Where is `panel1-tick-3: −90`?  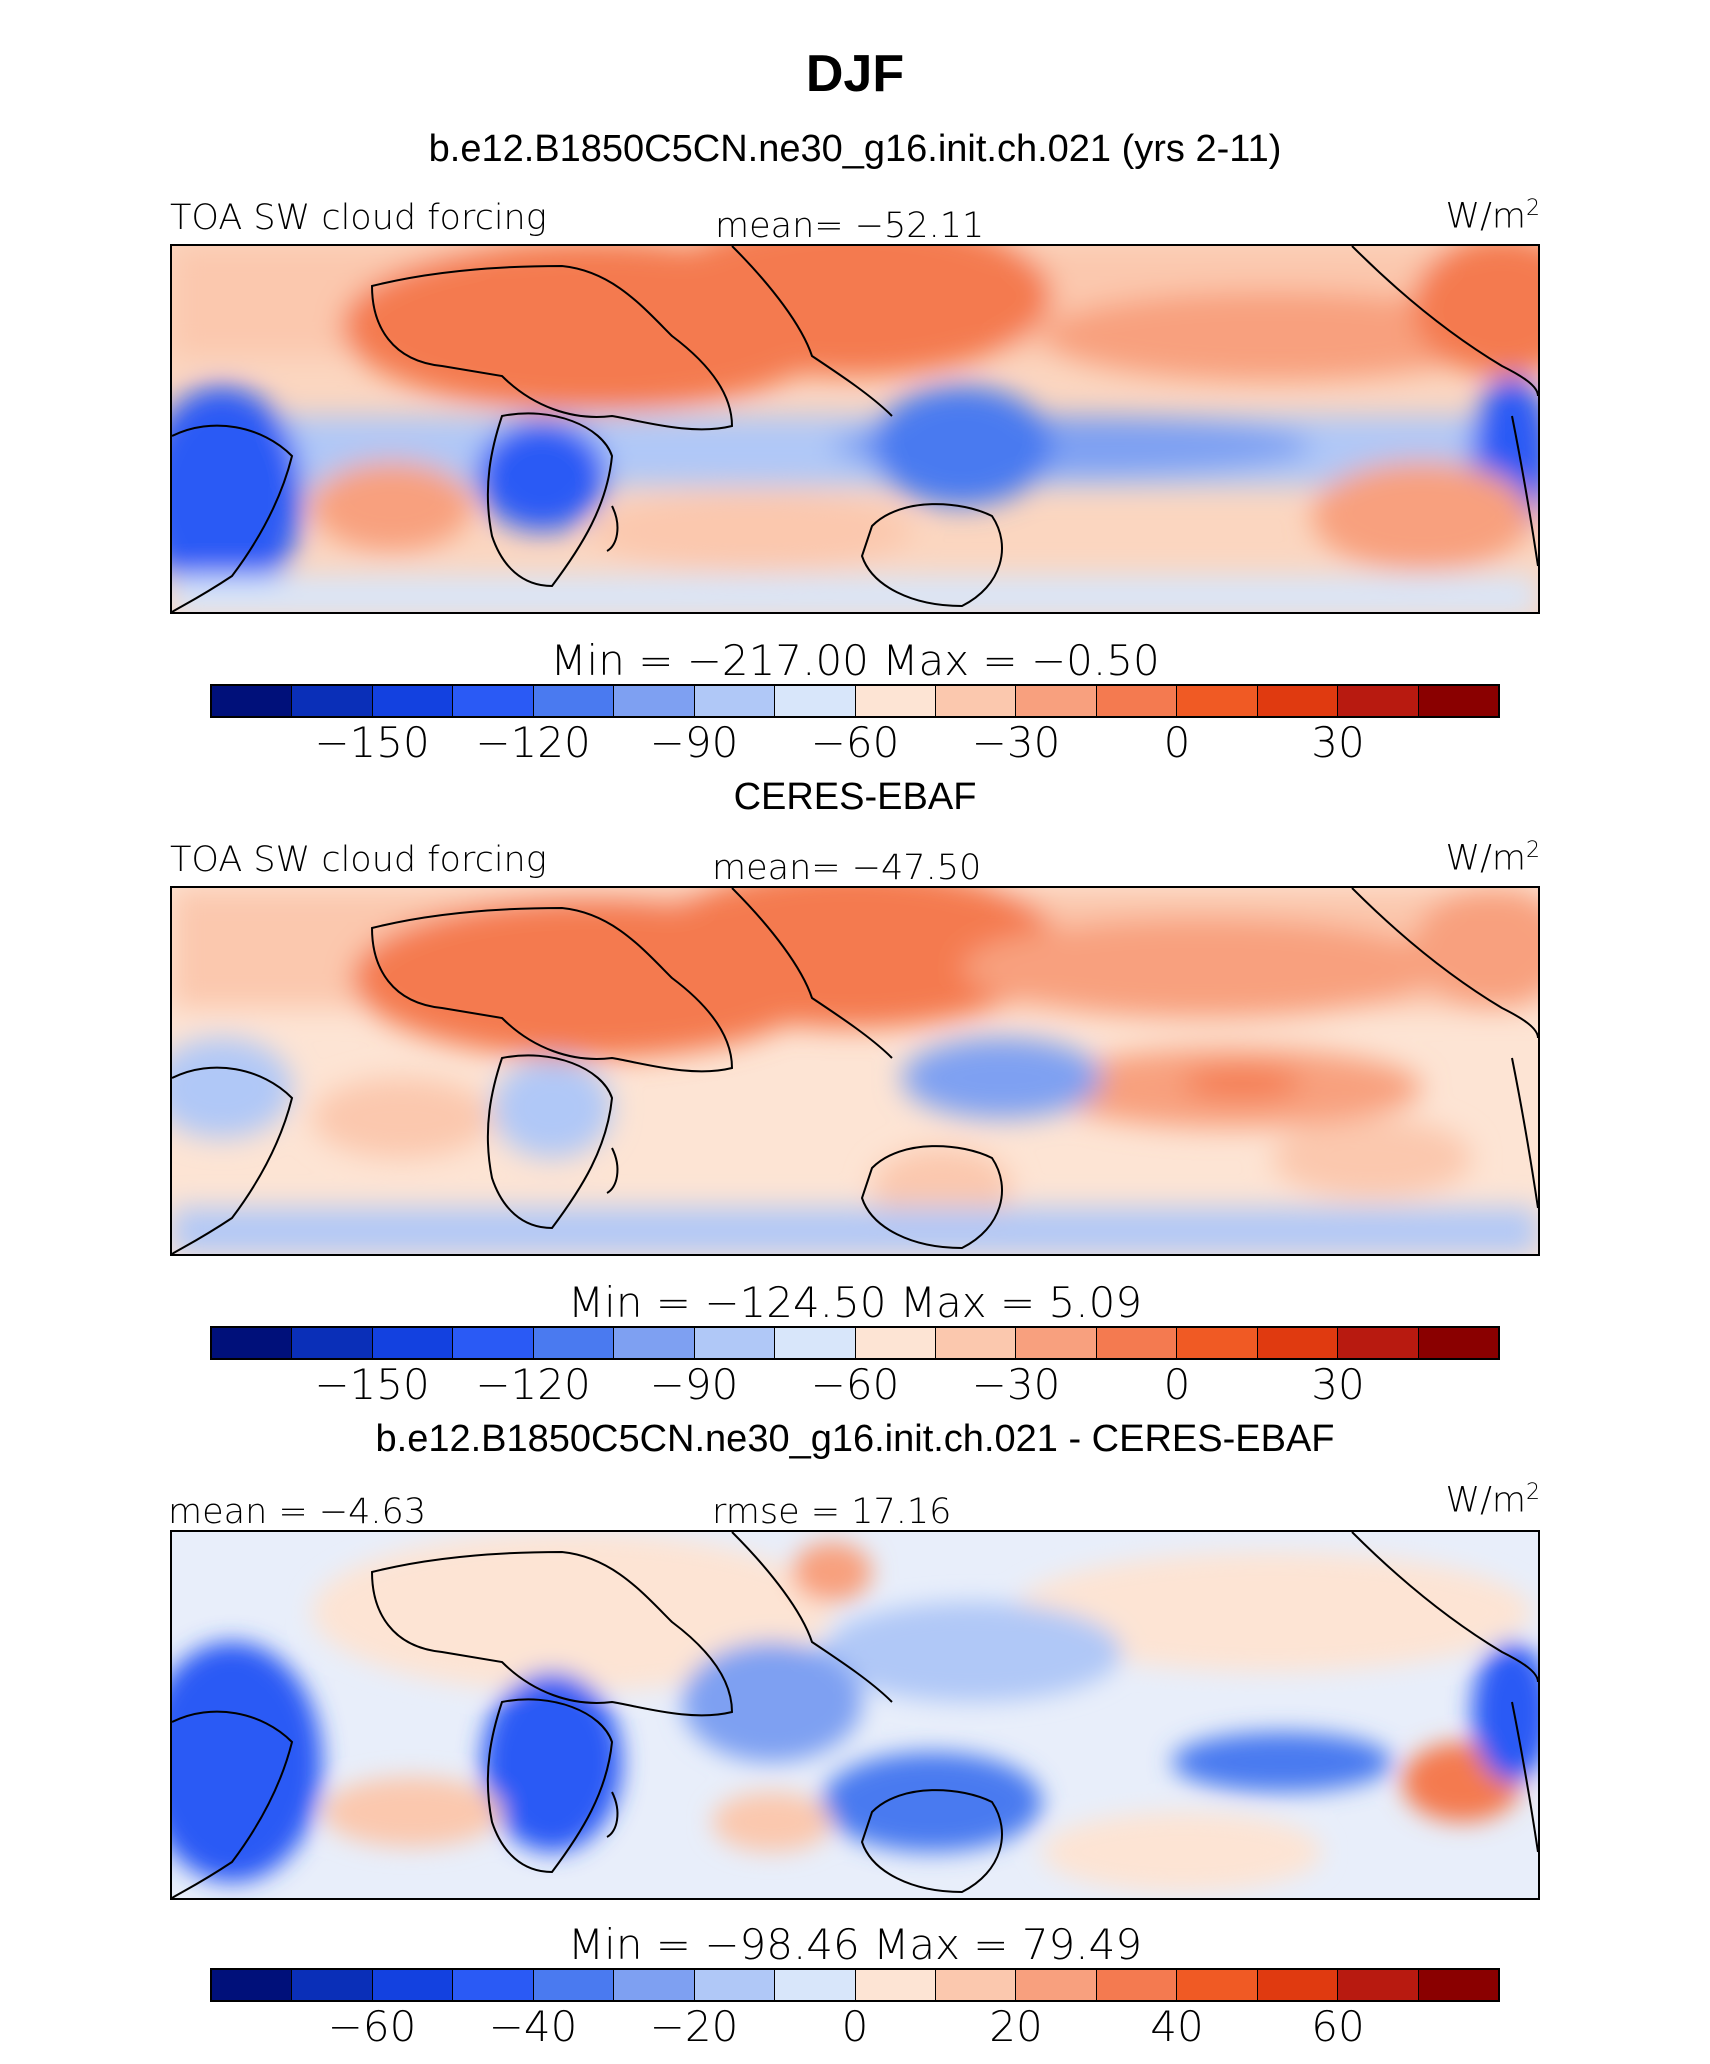
panel1-tick-3: −90 is located at coordinates (694, 742).